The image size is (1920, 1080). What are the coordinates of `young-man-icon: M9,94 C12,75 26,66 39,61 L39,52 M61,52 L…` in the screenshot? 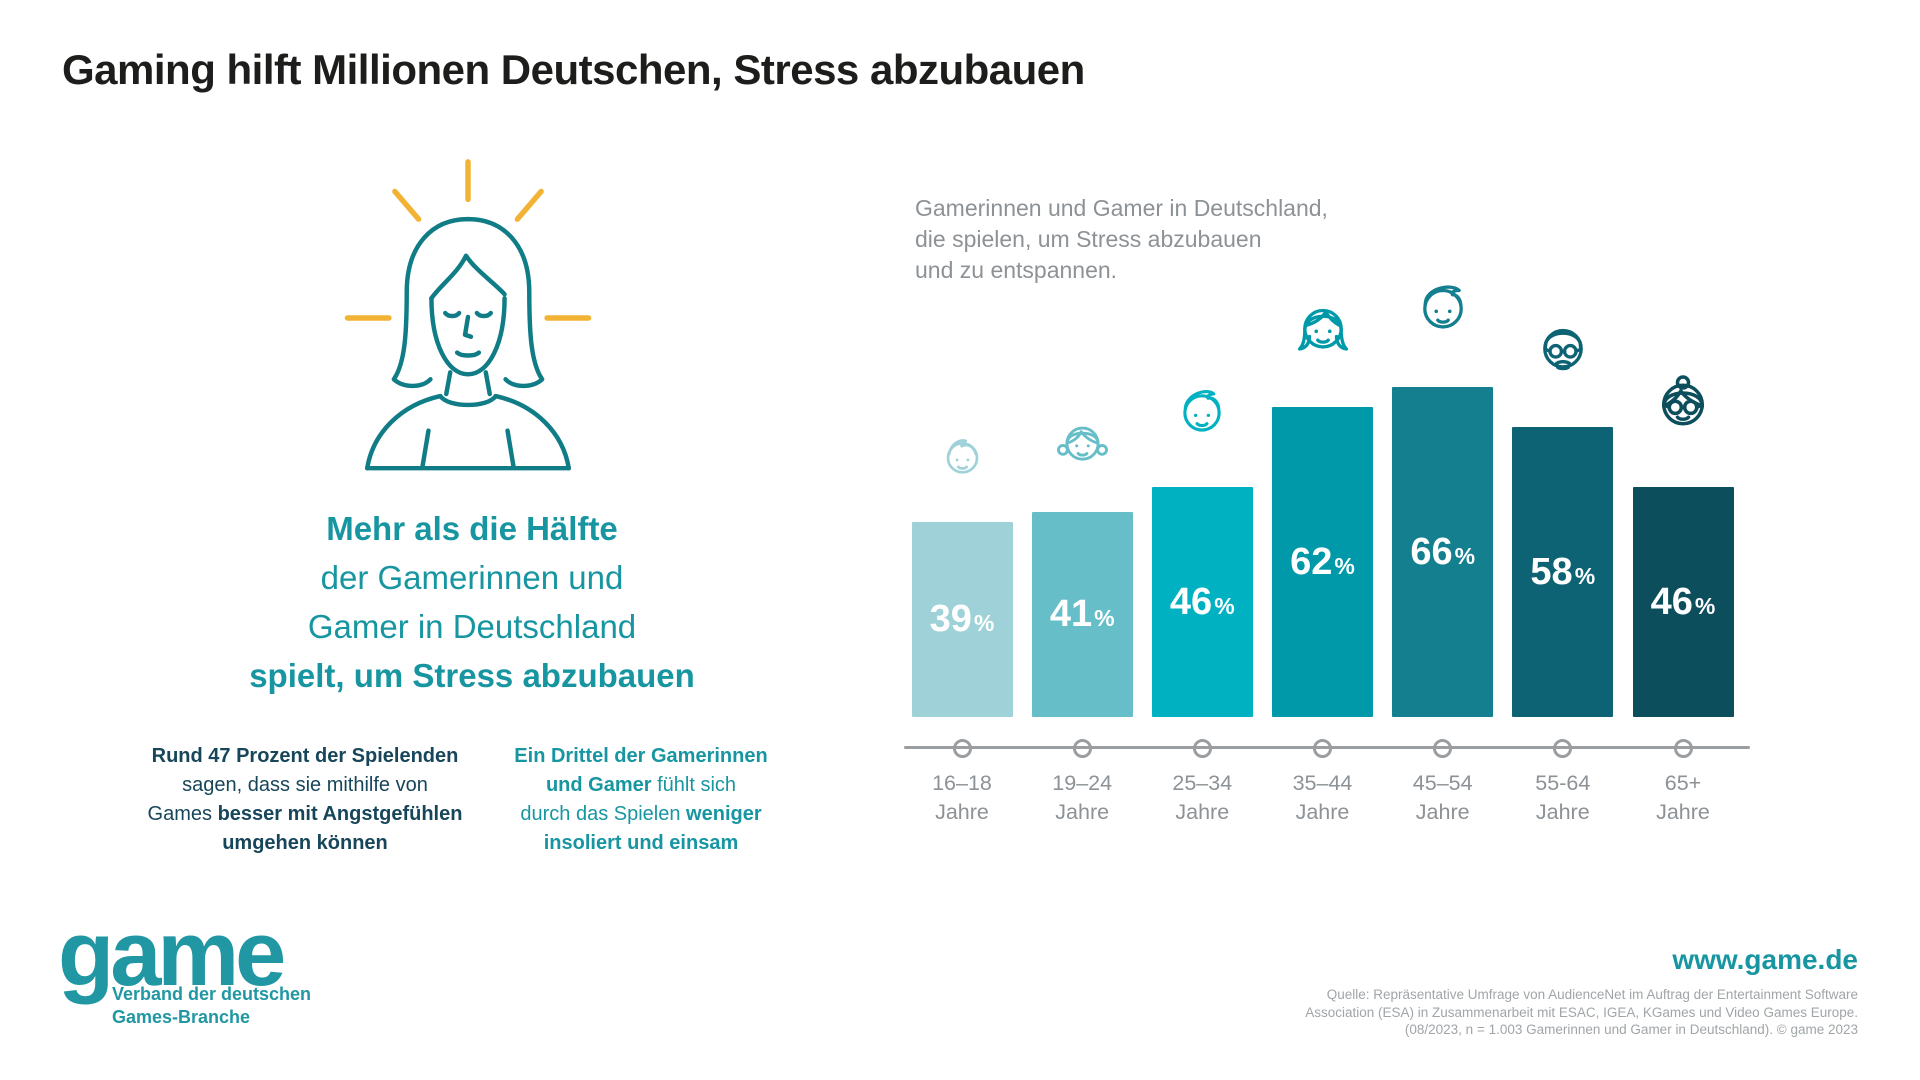 It's located at (1202, 410).